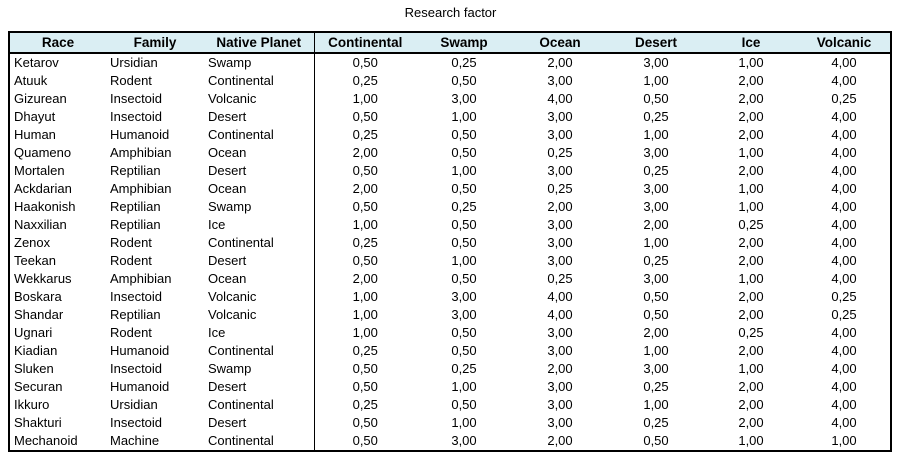 This screenshot has width=901, height=464. I want to click on column-header-ice: Ice, so click(751, 43).